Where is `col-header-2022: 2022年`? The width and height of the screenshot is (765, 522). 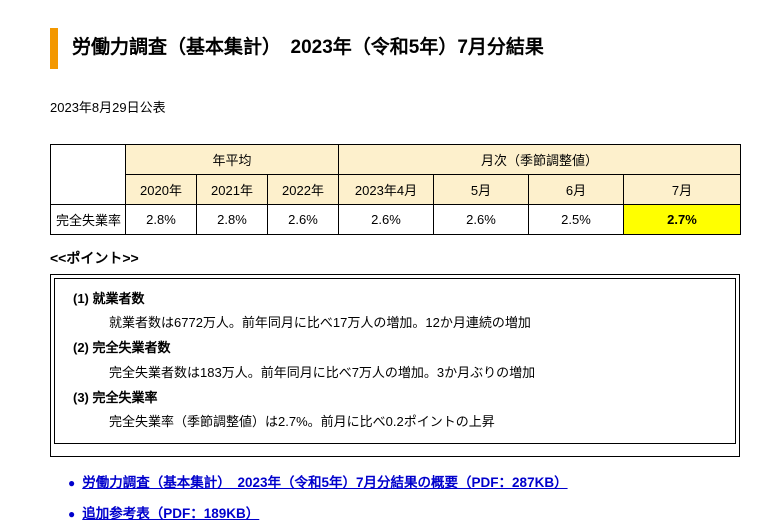 col-header-2022: 2022年 is located at coordinates (303, 189).